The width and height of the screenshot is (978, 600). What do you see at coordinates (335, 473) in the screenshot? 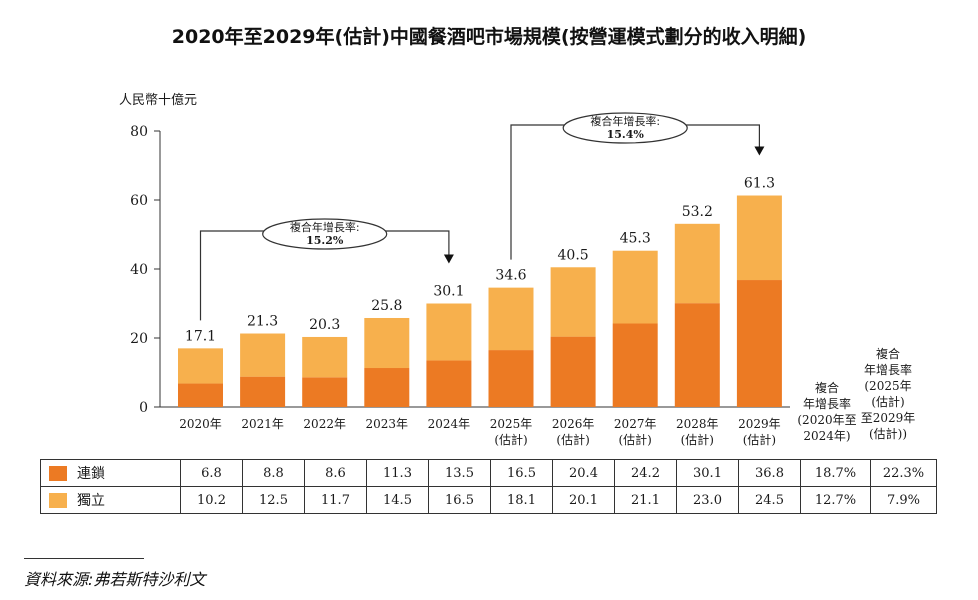
I see `table-value-cell: 8.6` at bounding box center [335, 473].